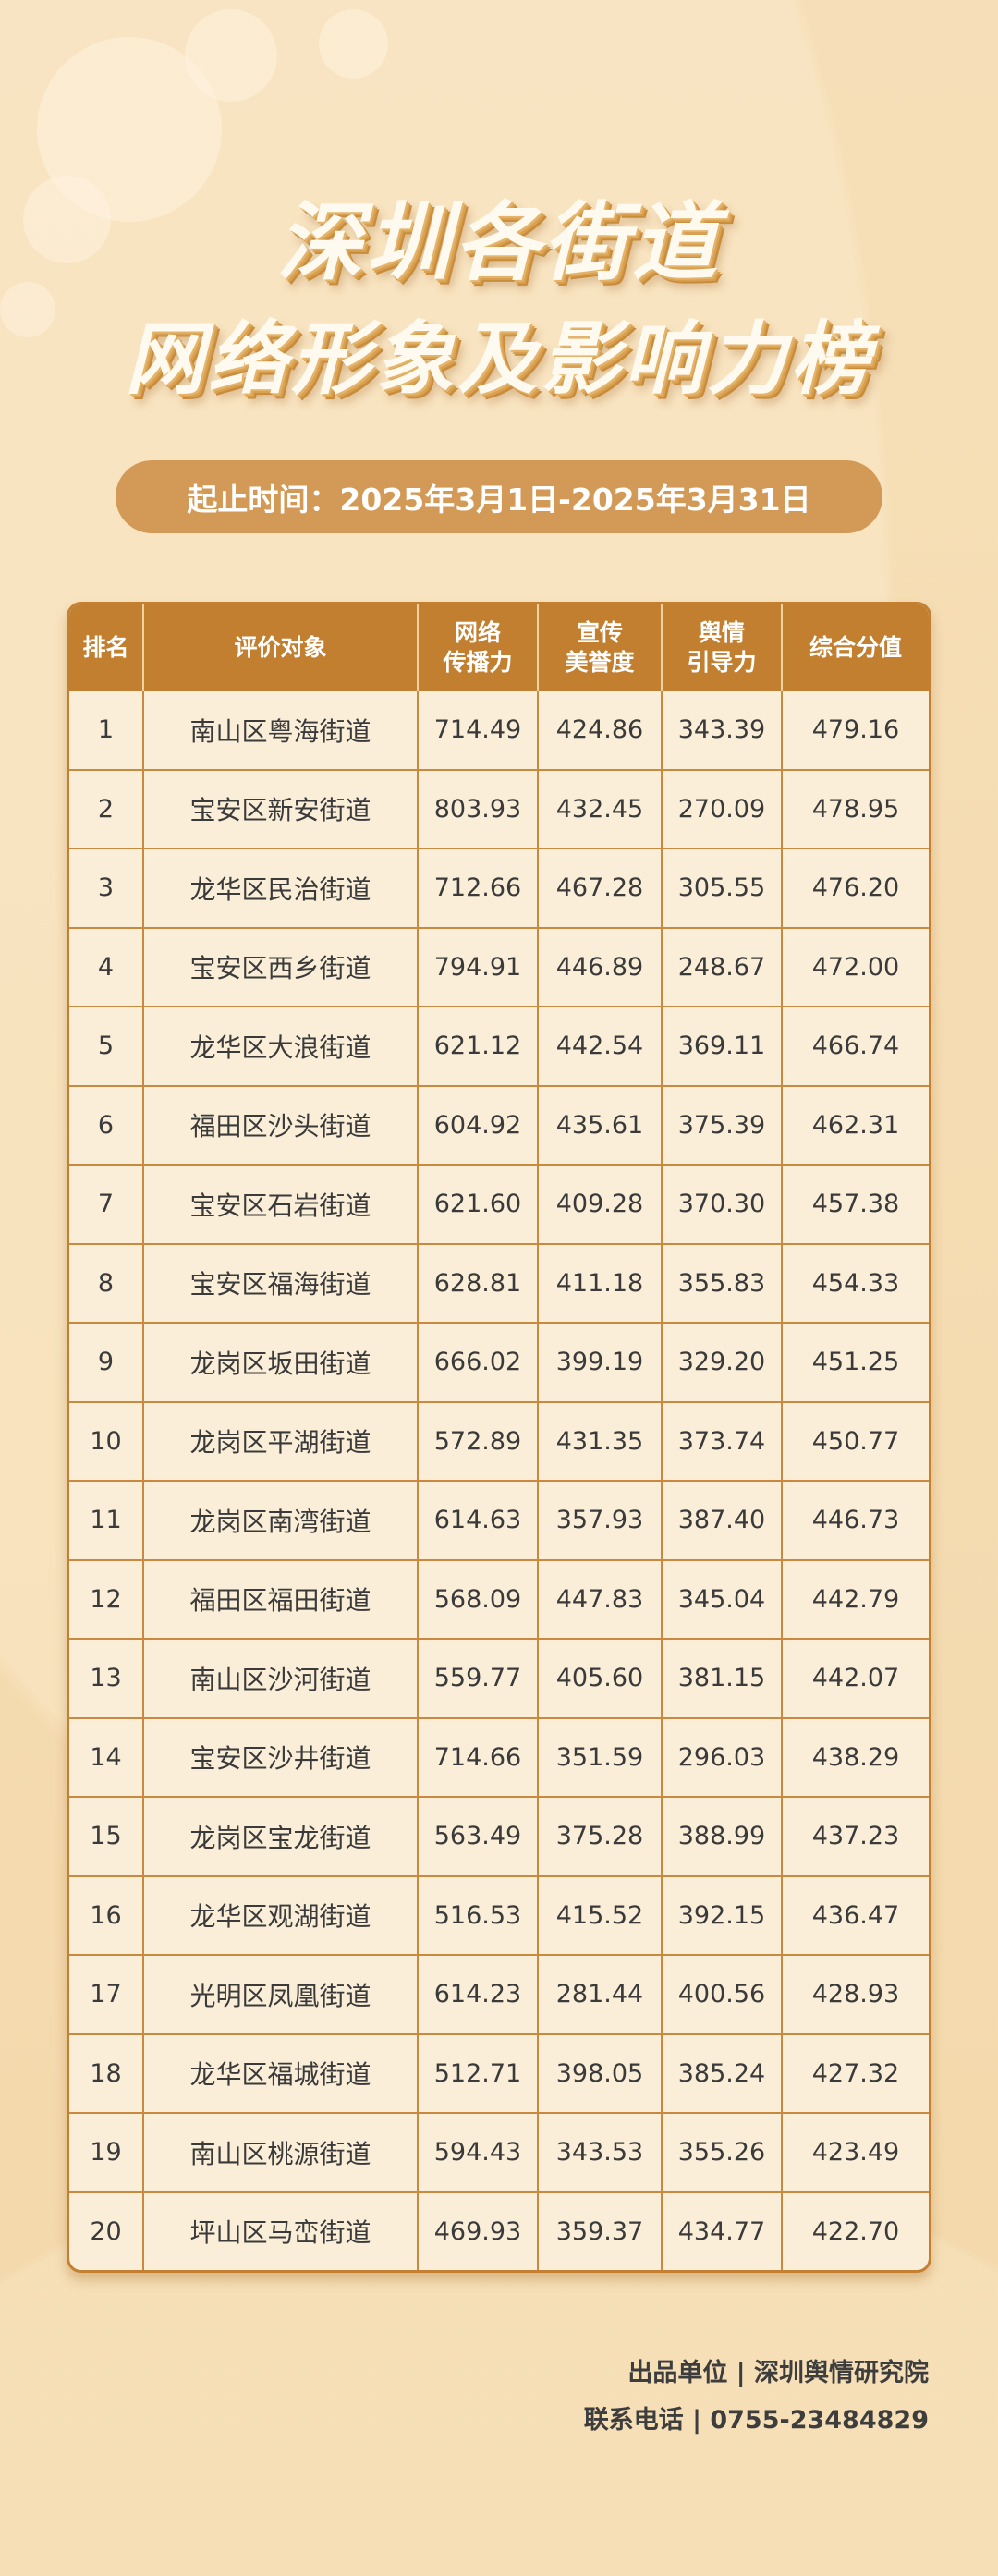  Describe the element at coordinates (600, 731) in the screenshot. I see `cell-reputation: 424.86` at that location.